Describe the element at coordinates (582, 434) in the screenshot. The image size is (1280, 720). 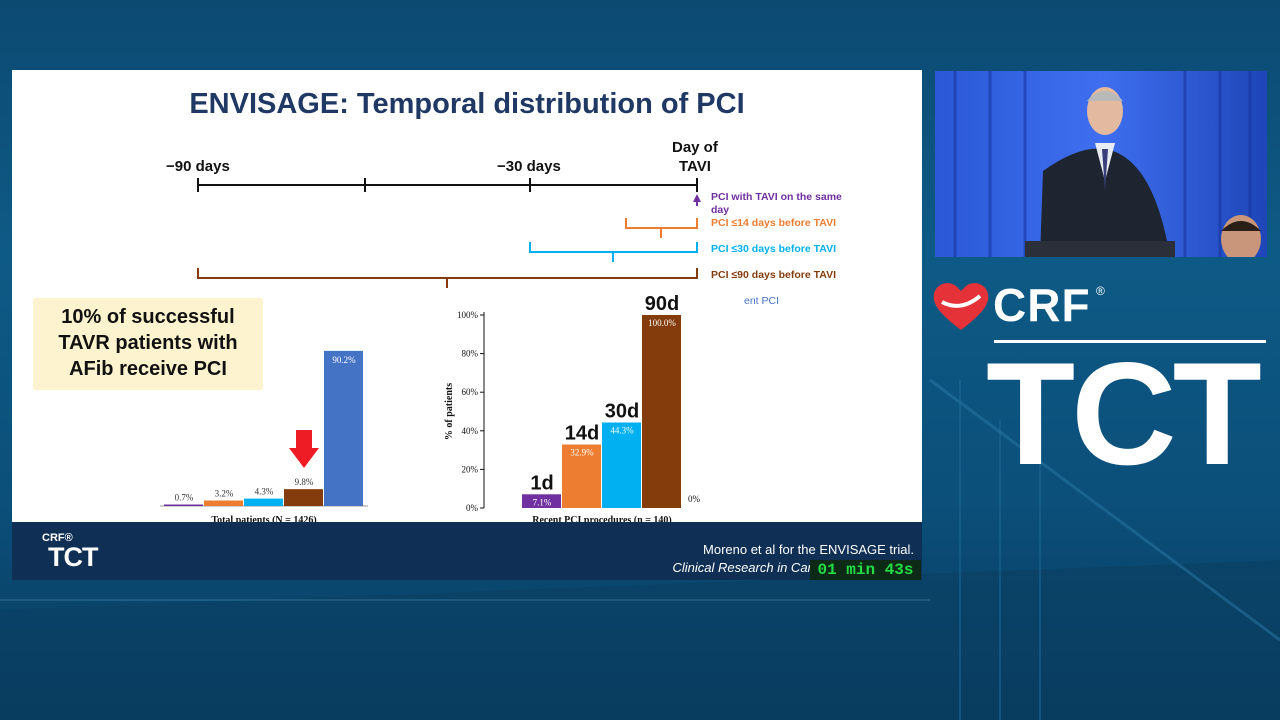
I see `chart2-category-label: 14d` at that location.